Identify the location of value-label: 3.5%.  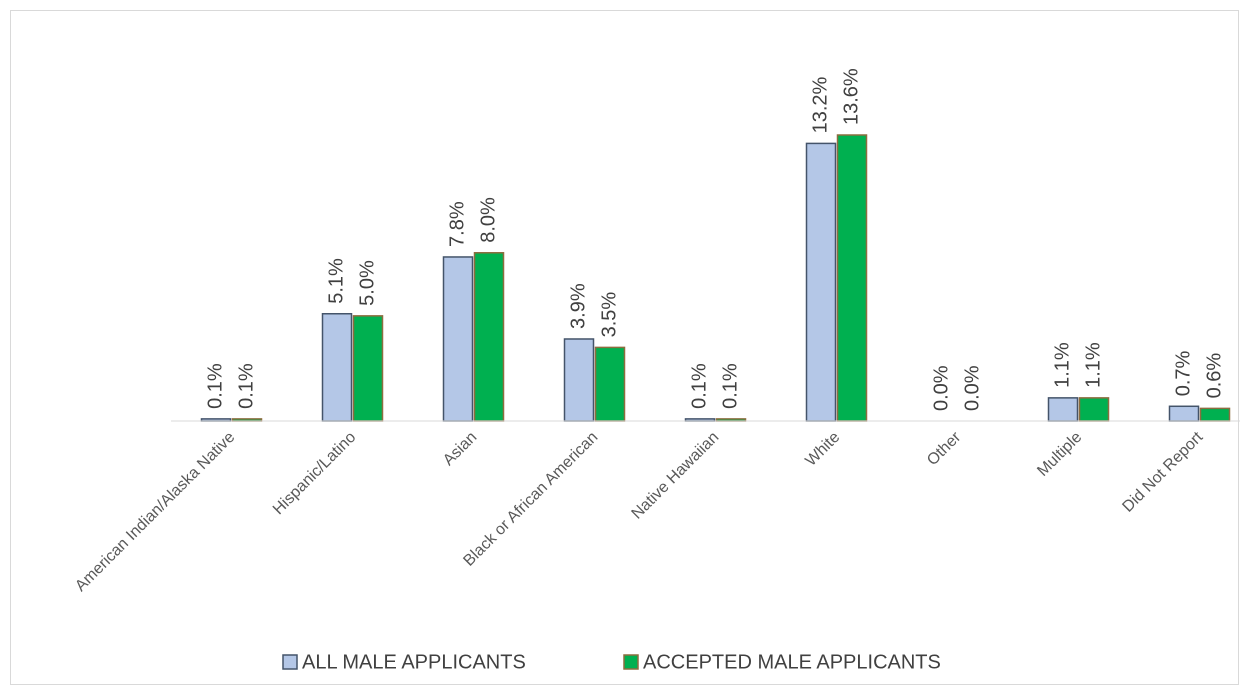
(609, 315).